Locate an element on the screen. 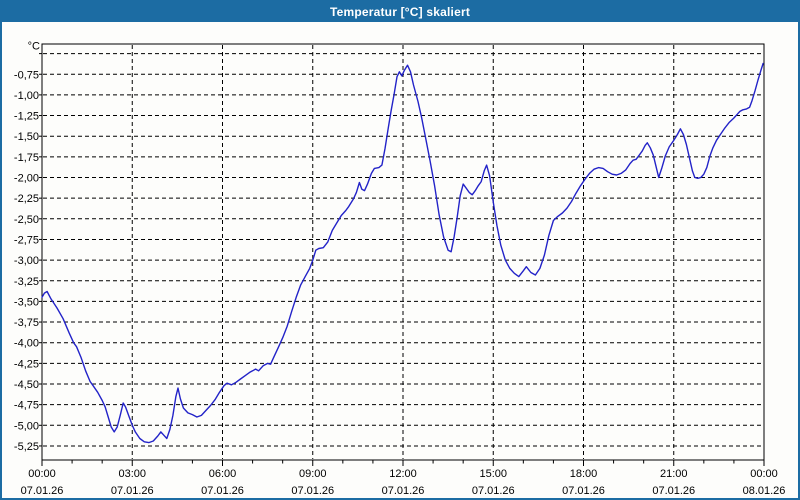 The height and width of the screenshot is (500, 800). y-axis-tick-label: -2,50 is located at coordinates (26, 220).